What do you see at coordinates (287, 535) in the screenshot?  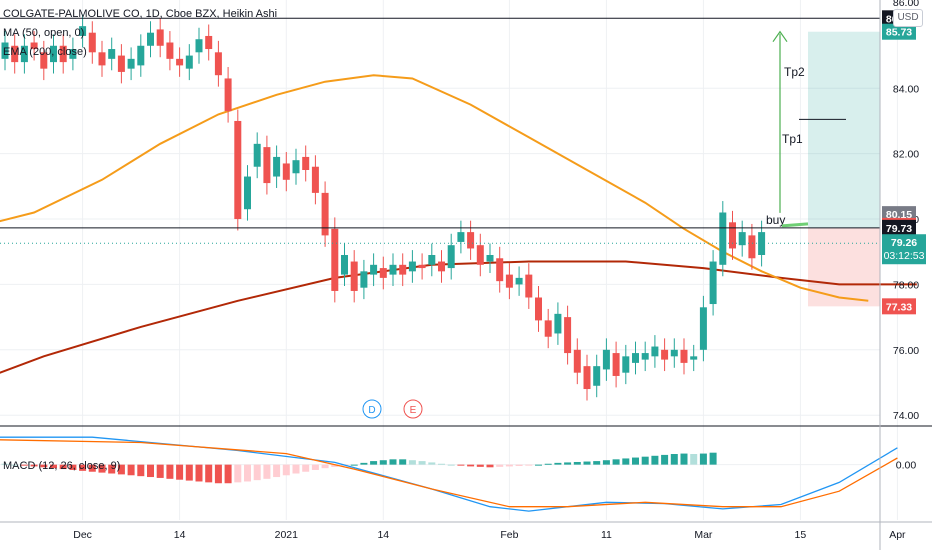 I see `x-tick-label: 2021` at bounding box center [287, 535].